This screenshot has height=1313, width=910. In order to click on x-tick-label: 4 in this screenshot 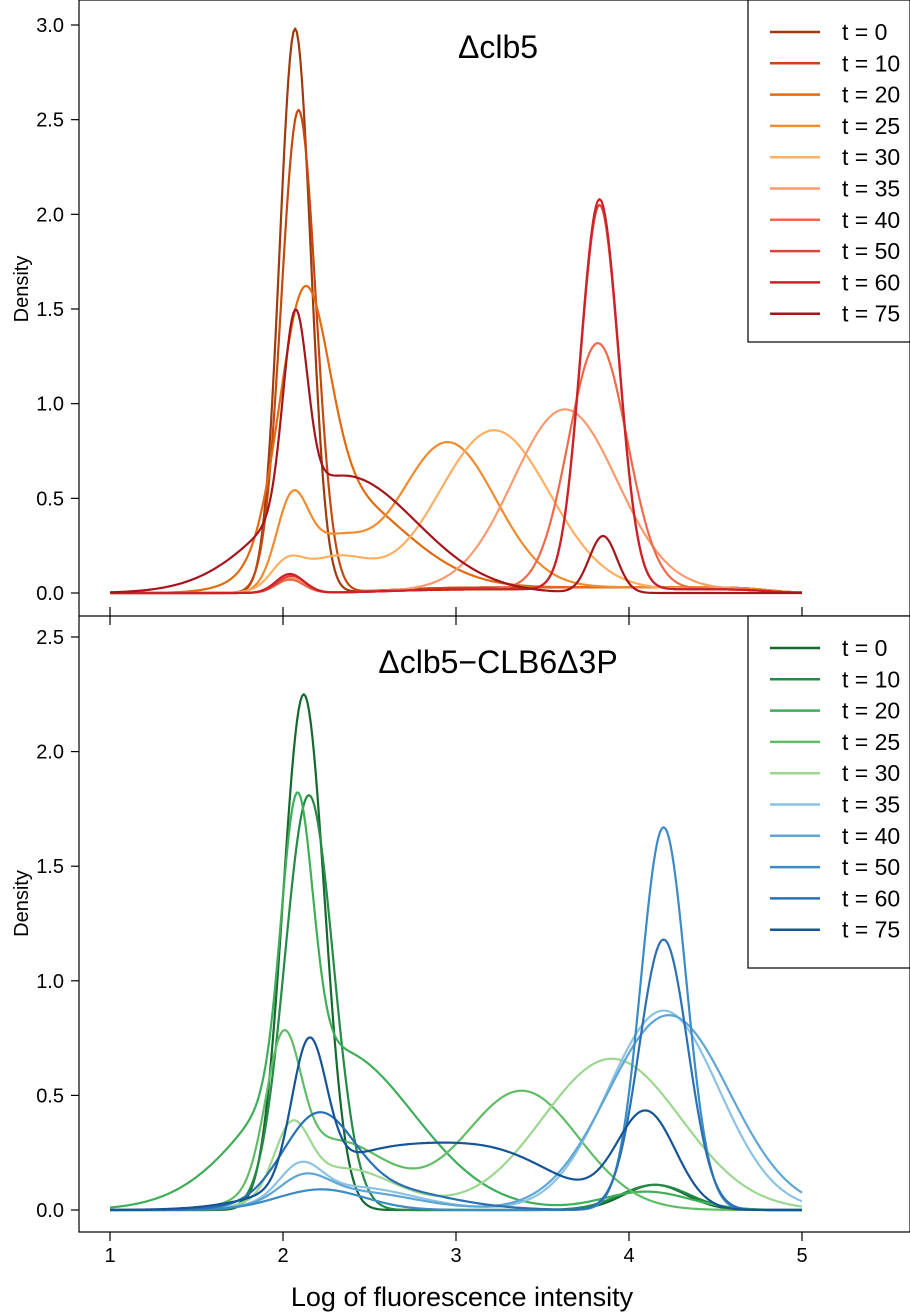, I will do `click(628, 1256)`.